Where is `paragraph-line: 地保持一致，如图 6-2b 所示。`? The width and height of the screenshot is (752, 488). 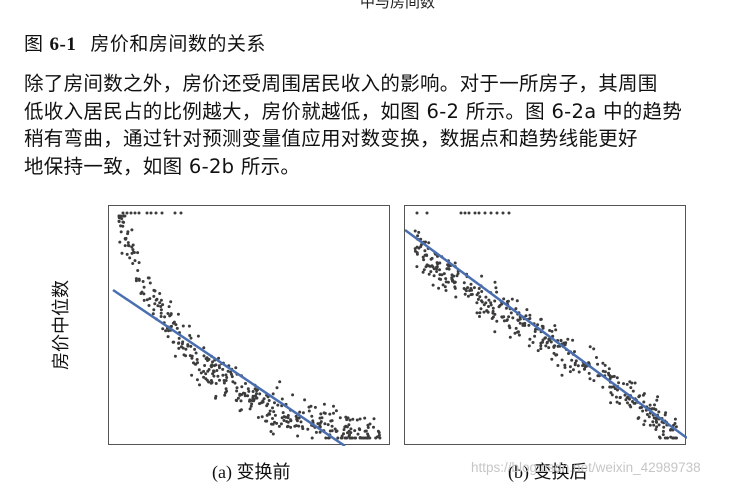
paragraph-line: 地保持一致，如图 6-2b 所示。 is located at coordinates (162, 166).